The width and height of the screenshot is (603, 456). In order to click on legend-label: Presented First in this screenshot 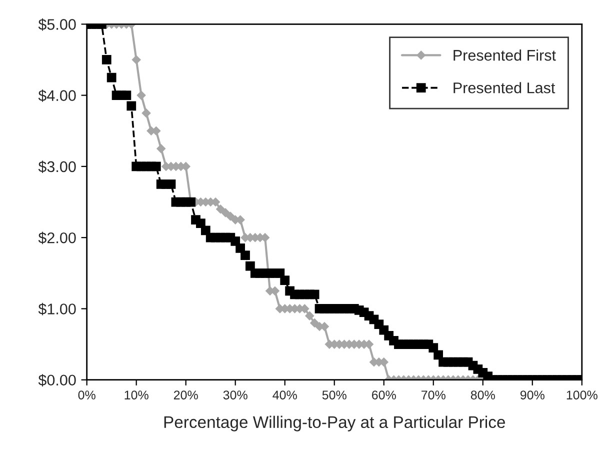, I will do `click(505, 55)`.